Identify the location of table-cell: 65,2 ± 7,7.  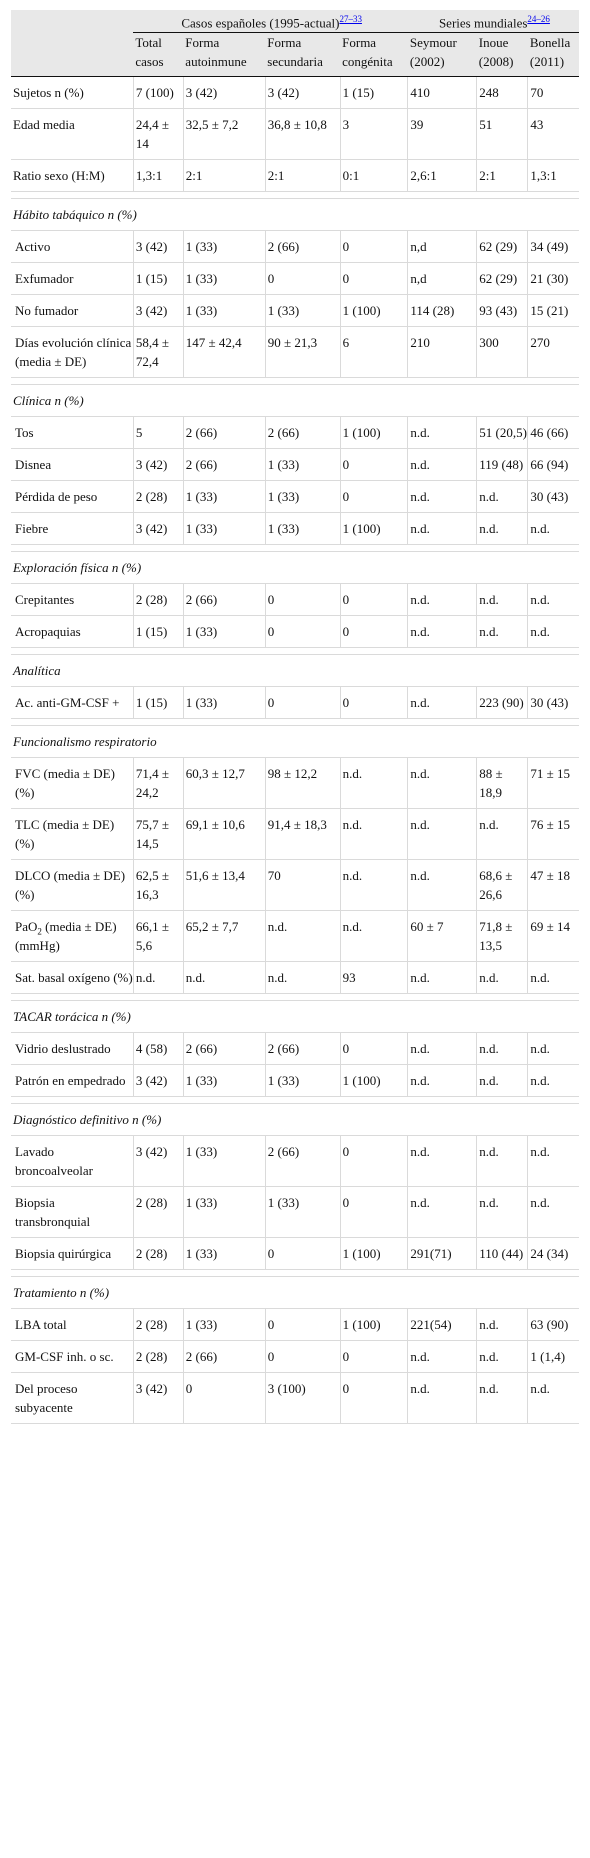
(224, 936).